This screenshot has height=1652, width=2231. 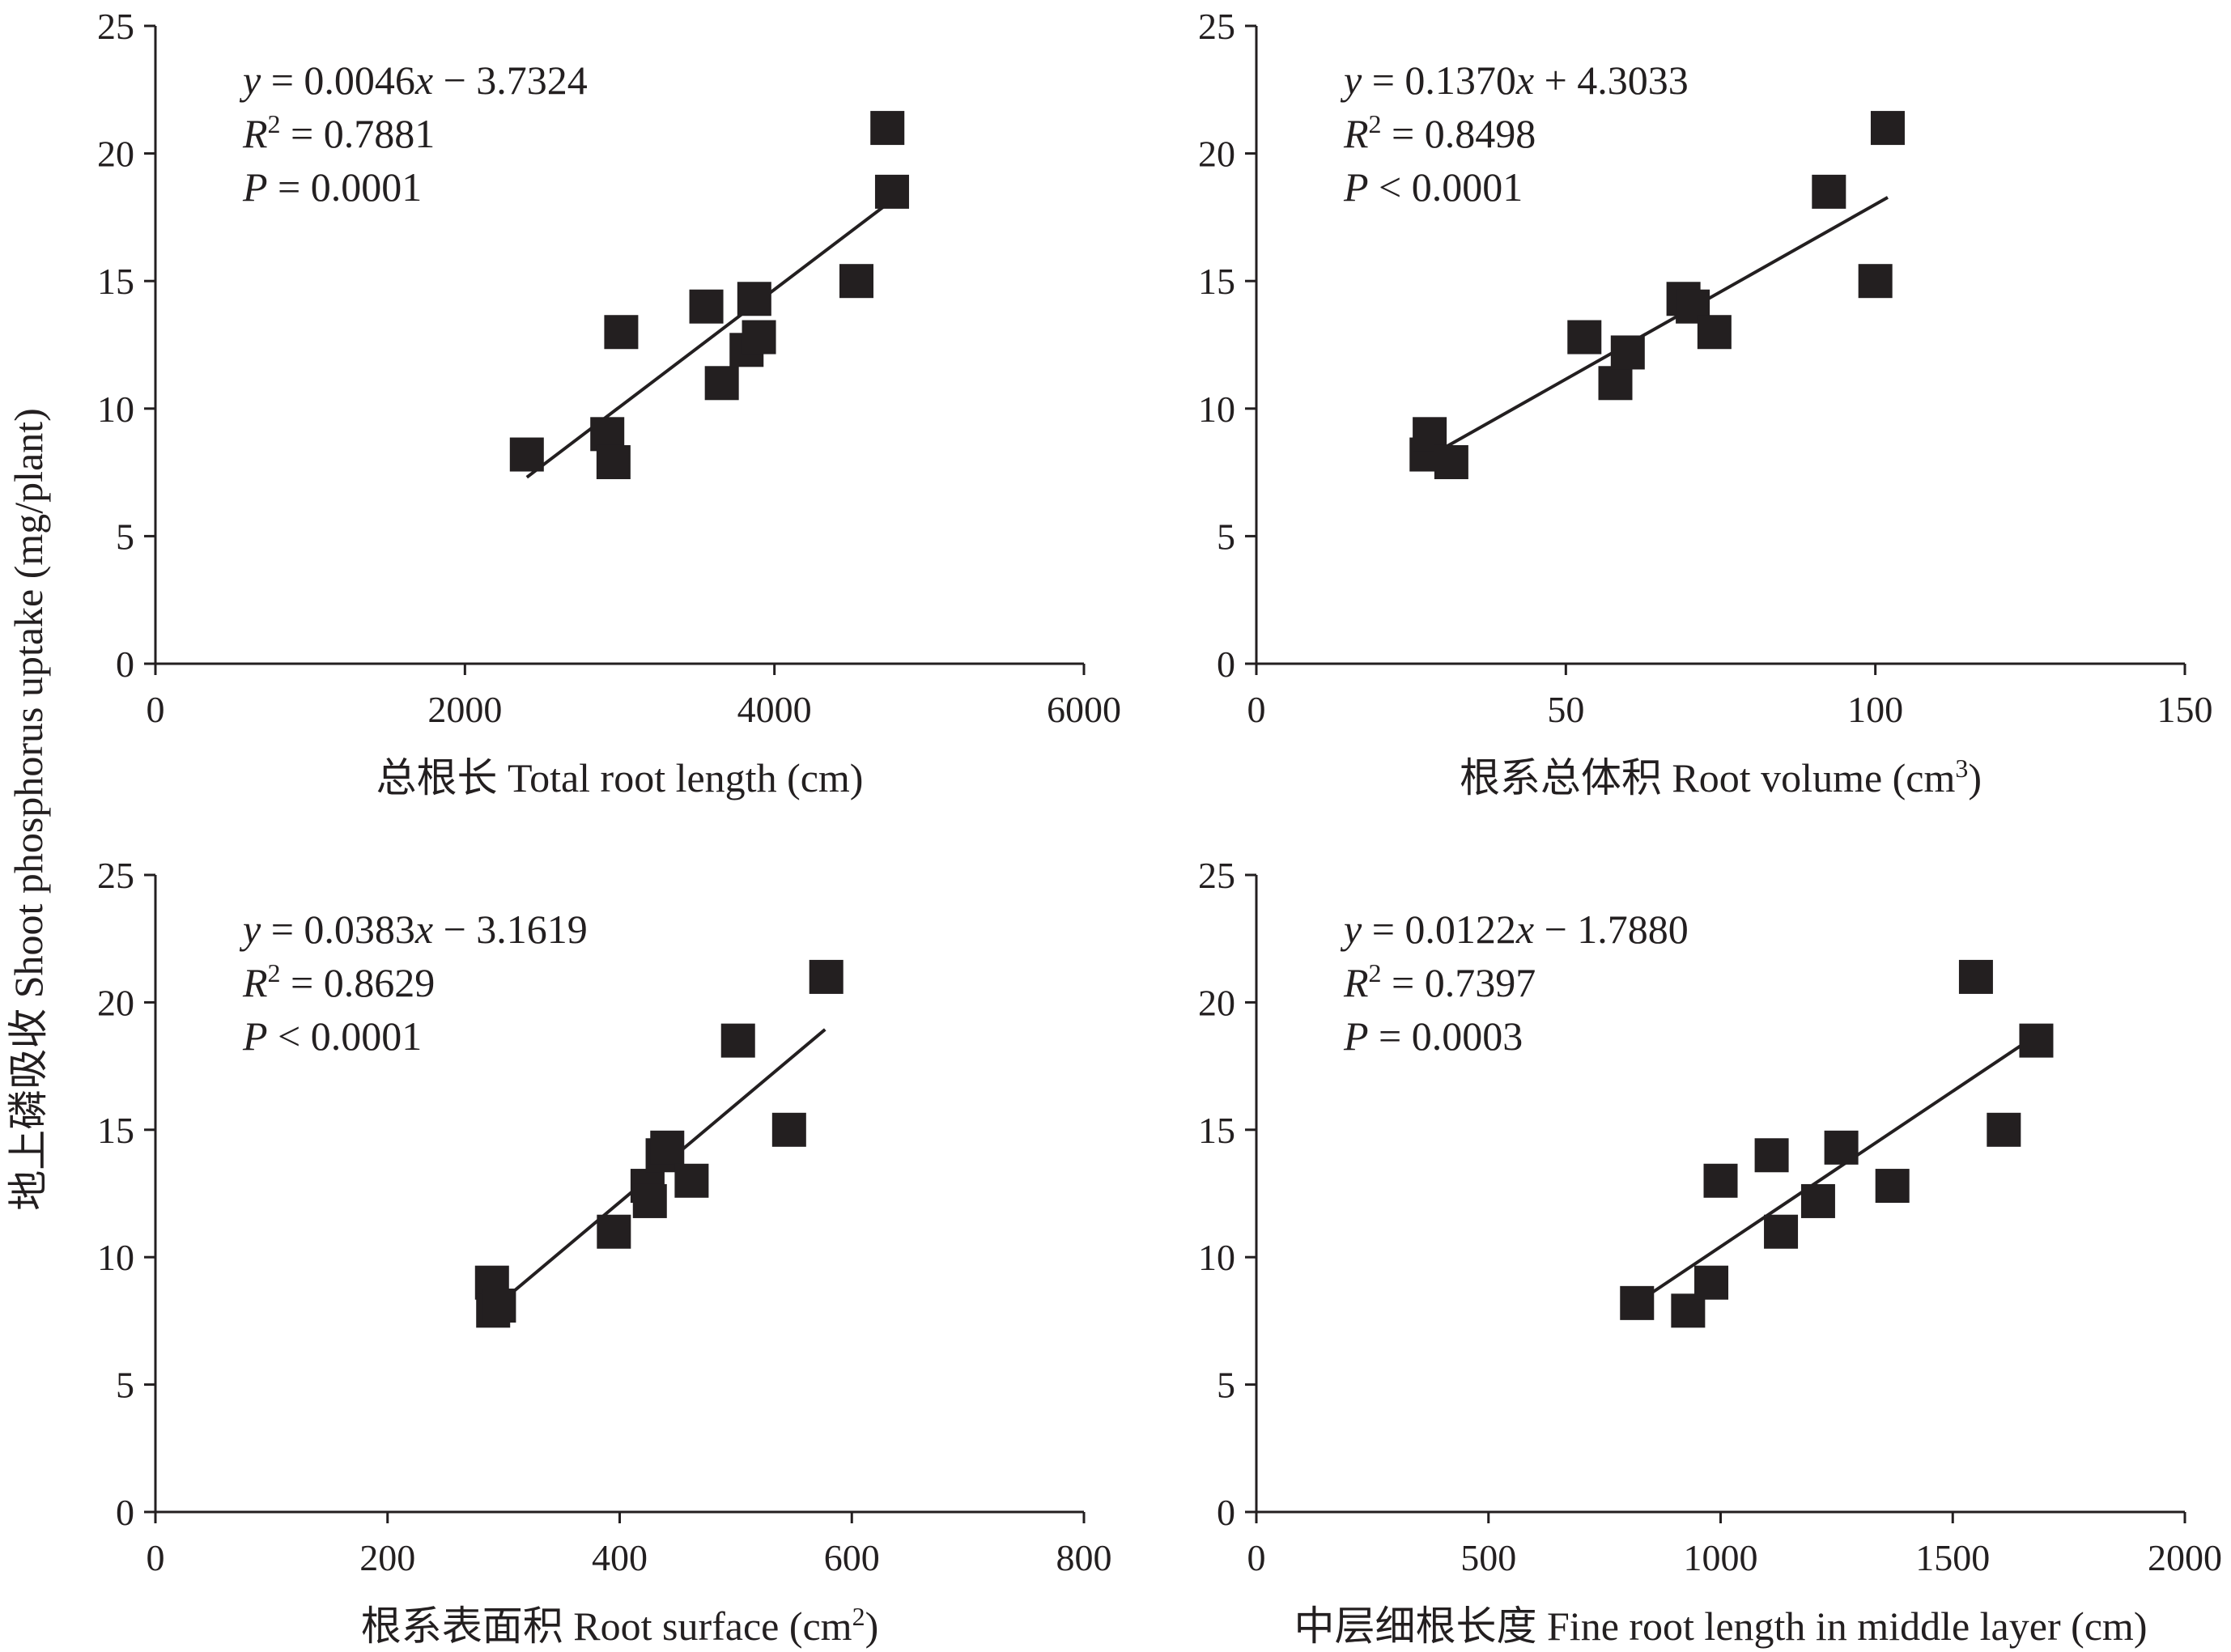 I want to click on x-tick-label: 150, so click(x=2185, y=709).